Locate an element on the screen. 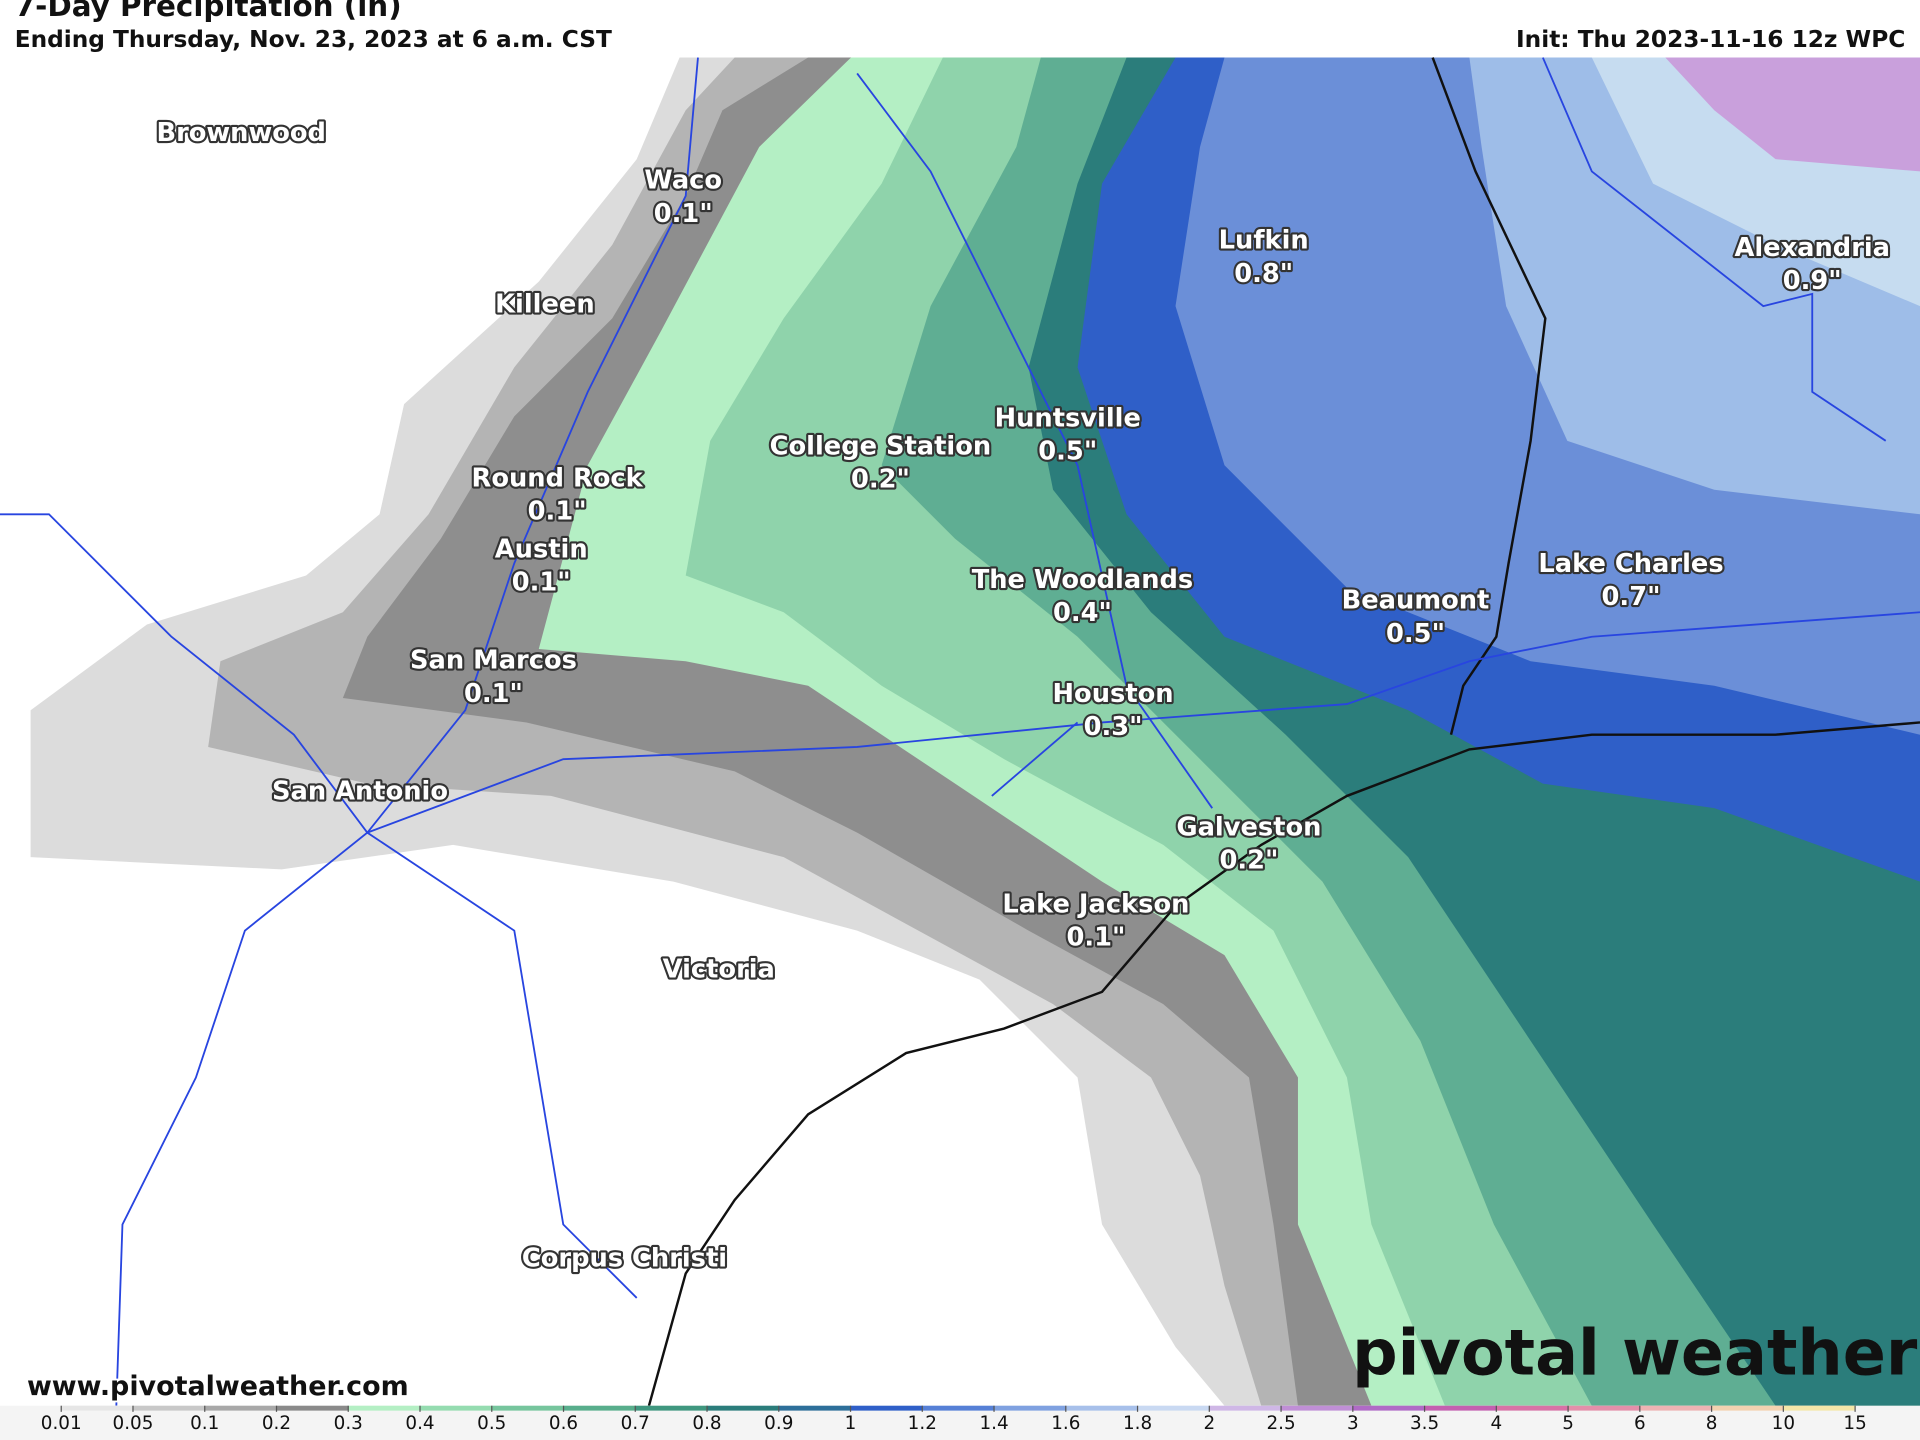 The height and width of the screenshot is (1440, 1920). city-name: Lake Jackson is located at coordinates (1095, 904).